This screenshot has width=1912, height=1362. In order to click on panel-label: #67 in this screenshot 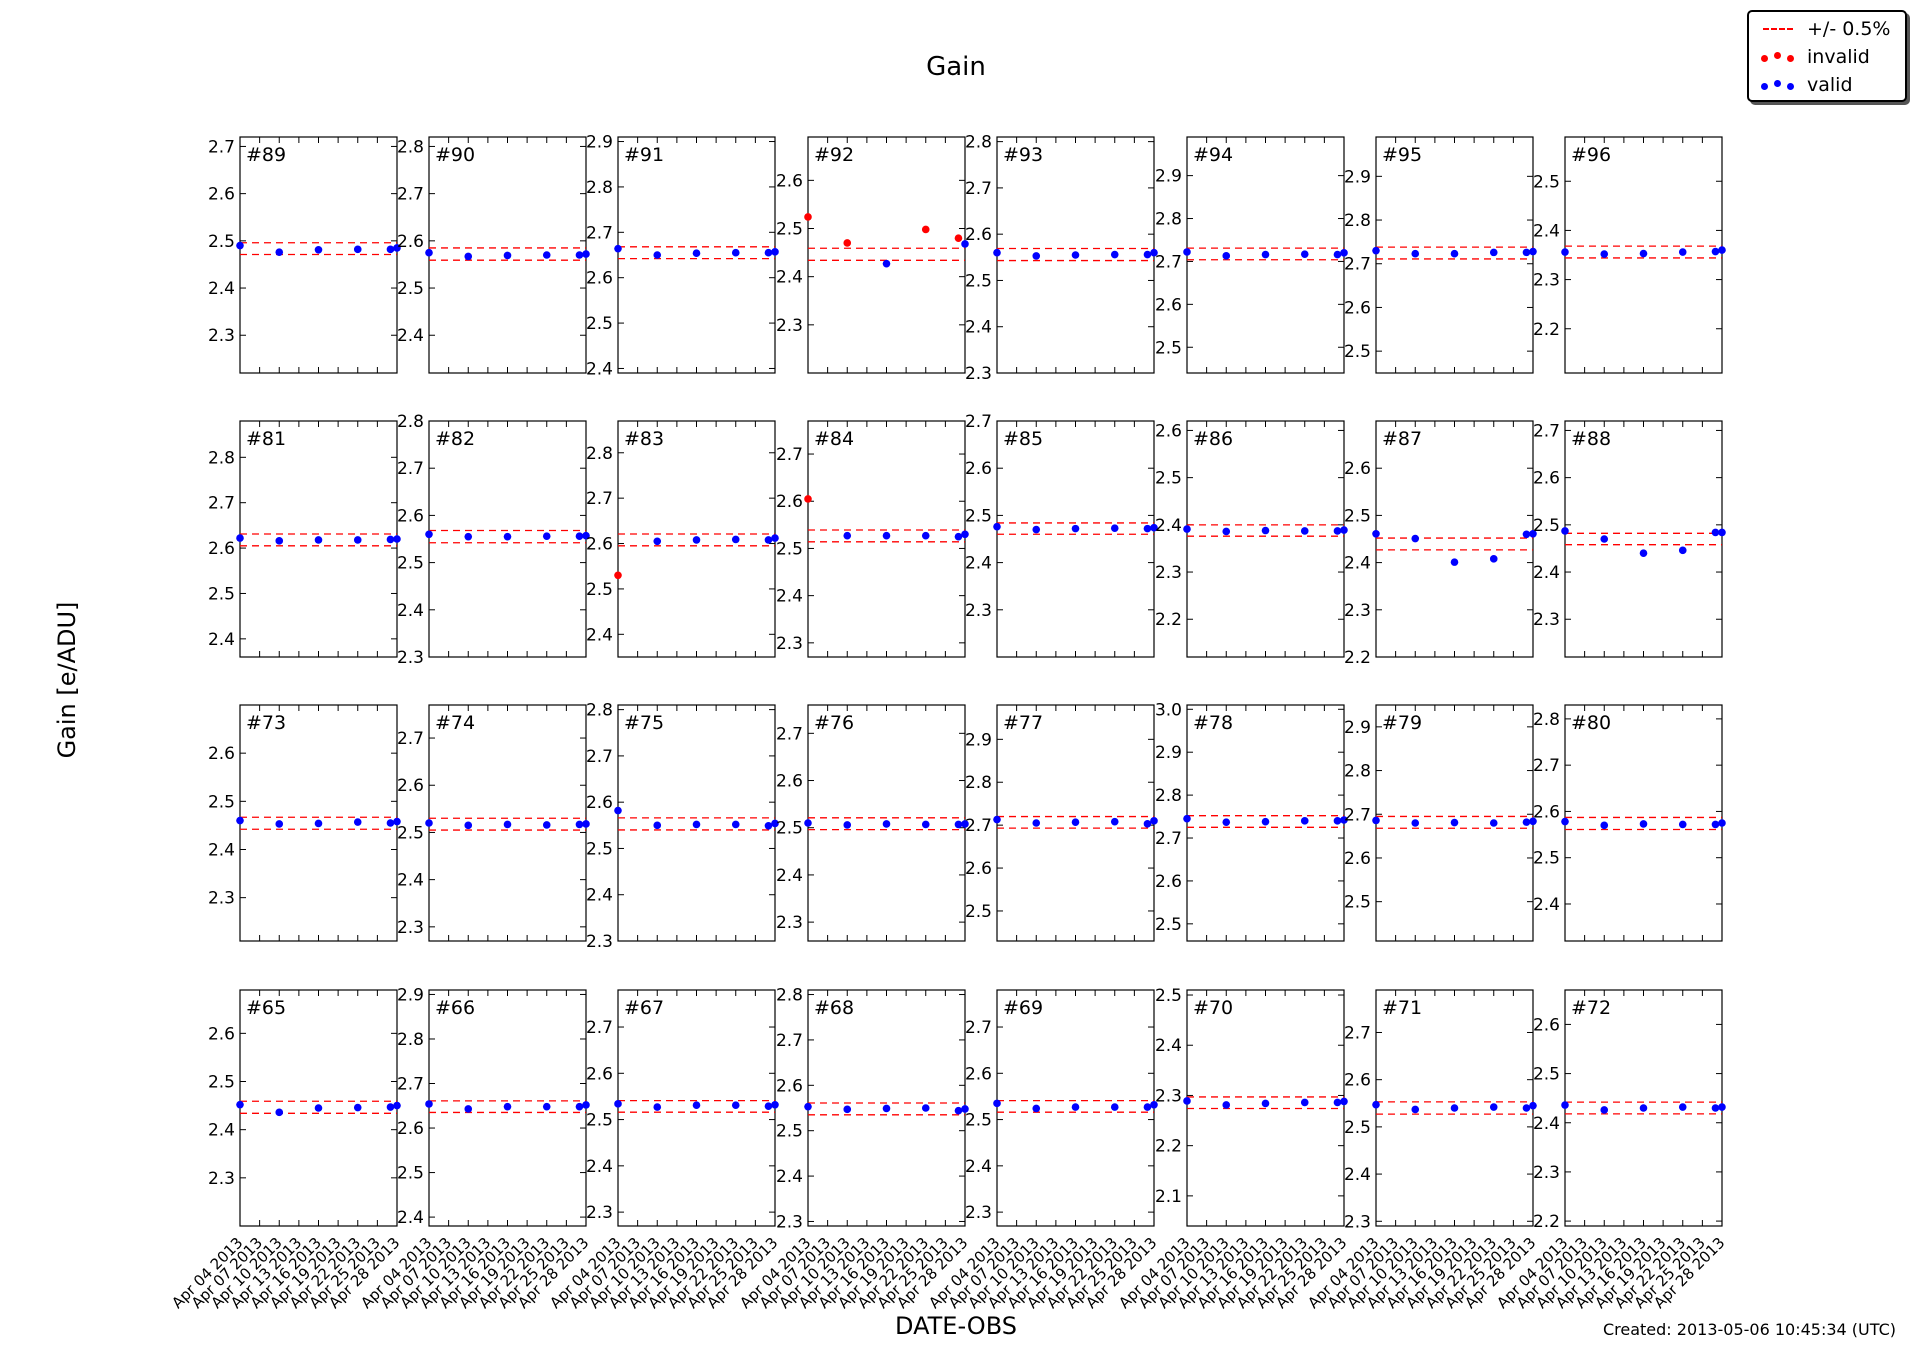, I will do `click(644, 1008)`.